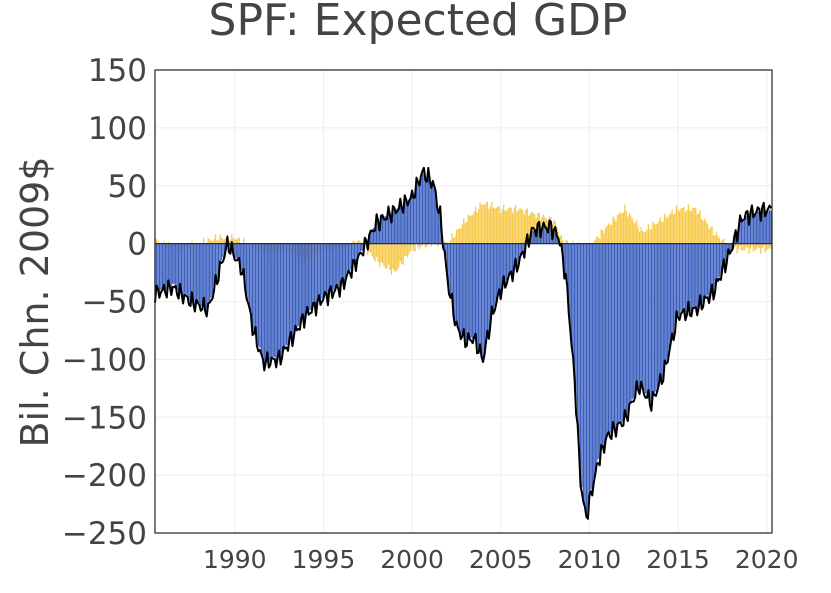 Image resolution: width=831 pixels, height=593 pixels. Describe the element at coordinates (235, 559) in the screenshot. I see `x-tick-label: 1990` at that location.